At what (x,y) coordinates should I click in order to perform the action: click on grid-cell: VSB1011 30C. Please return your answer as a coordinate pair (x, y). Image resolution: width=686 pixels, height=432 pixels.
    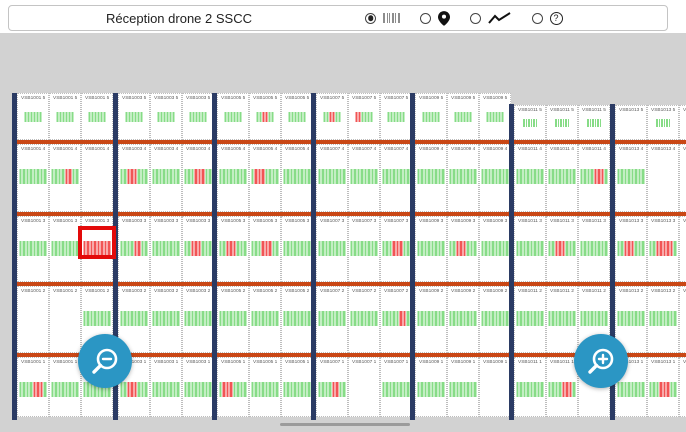
    Looking at the image, I should click on (594, 249).